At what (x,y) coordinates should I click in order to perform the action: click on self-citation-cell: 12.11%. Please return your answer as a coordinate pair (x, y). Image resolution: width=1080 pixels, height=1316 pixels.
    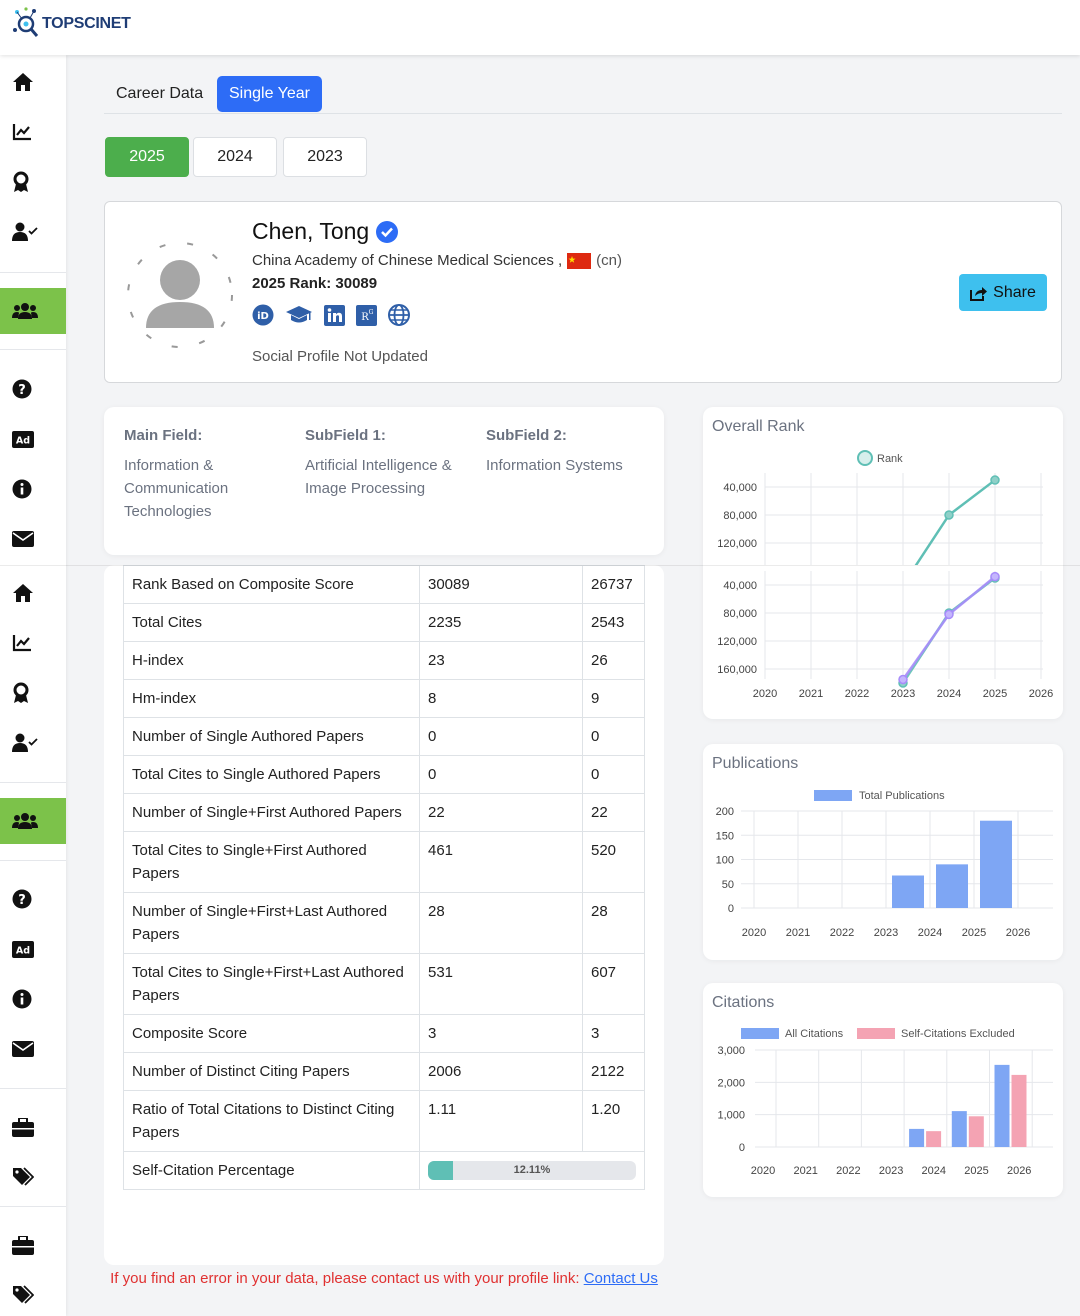
    Looking at the image, I should click on (532, 1170).